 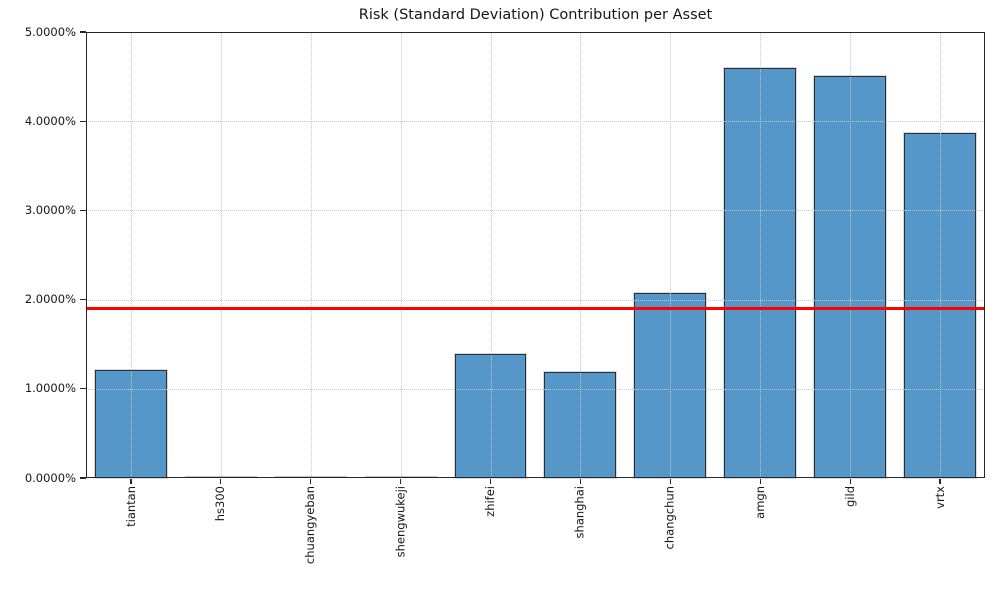 I want to click on y-tick-label: 5.0000%, so click(x=50, y=31).